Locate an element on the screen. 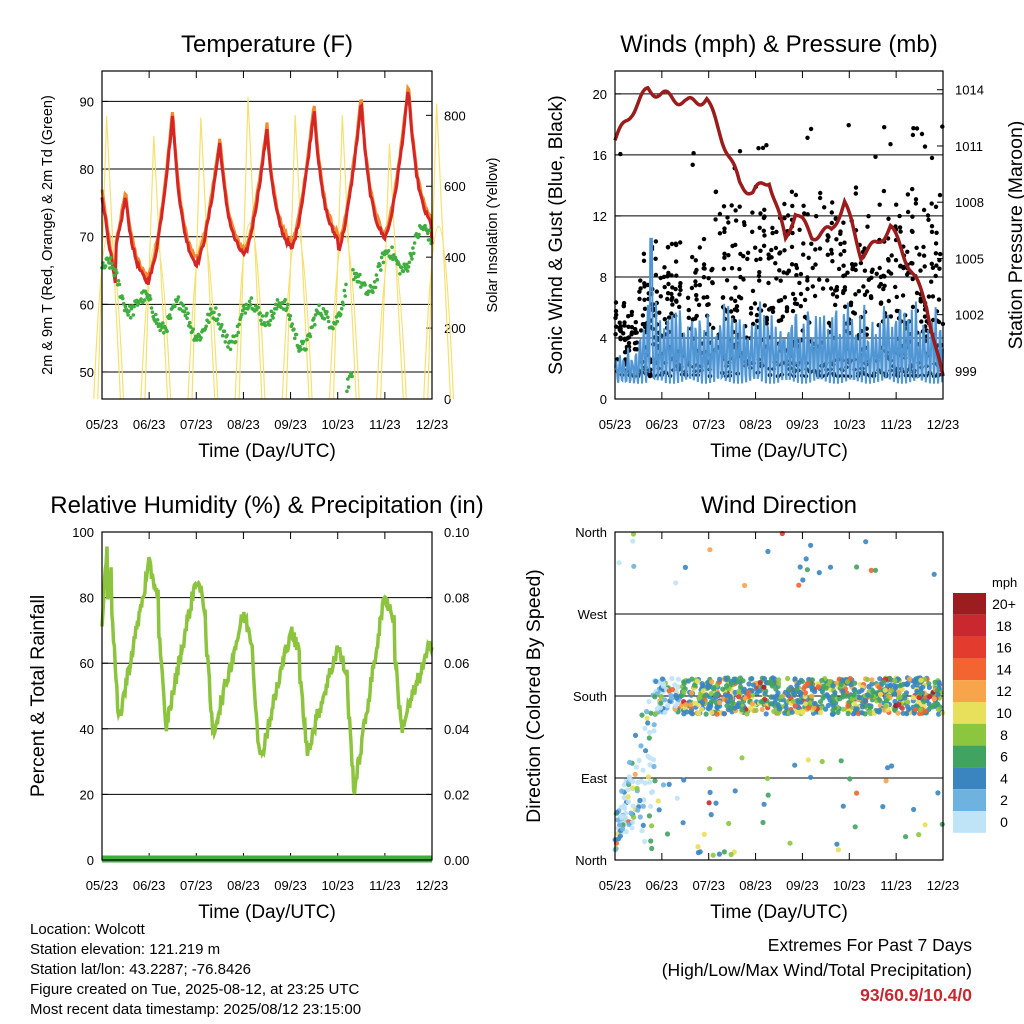  y2-tick-label: 1011 is located at coordinates (969, 146).